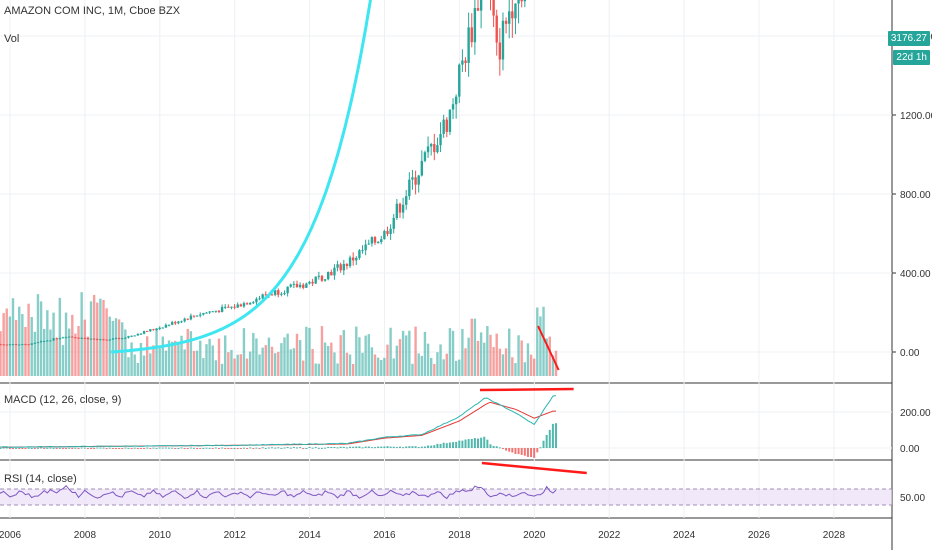 The width and height of the screenshot is (932, 550). Describe the element at coordinates (63, 400) in the screenshot. I see `macd-label: MACD (12, 26, close, 9)` at that location.